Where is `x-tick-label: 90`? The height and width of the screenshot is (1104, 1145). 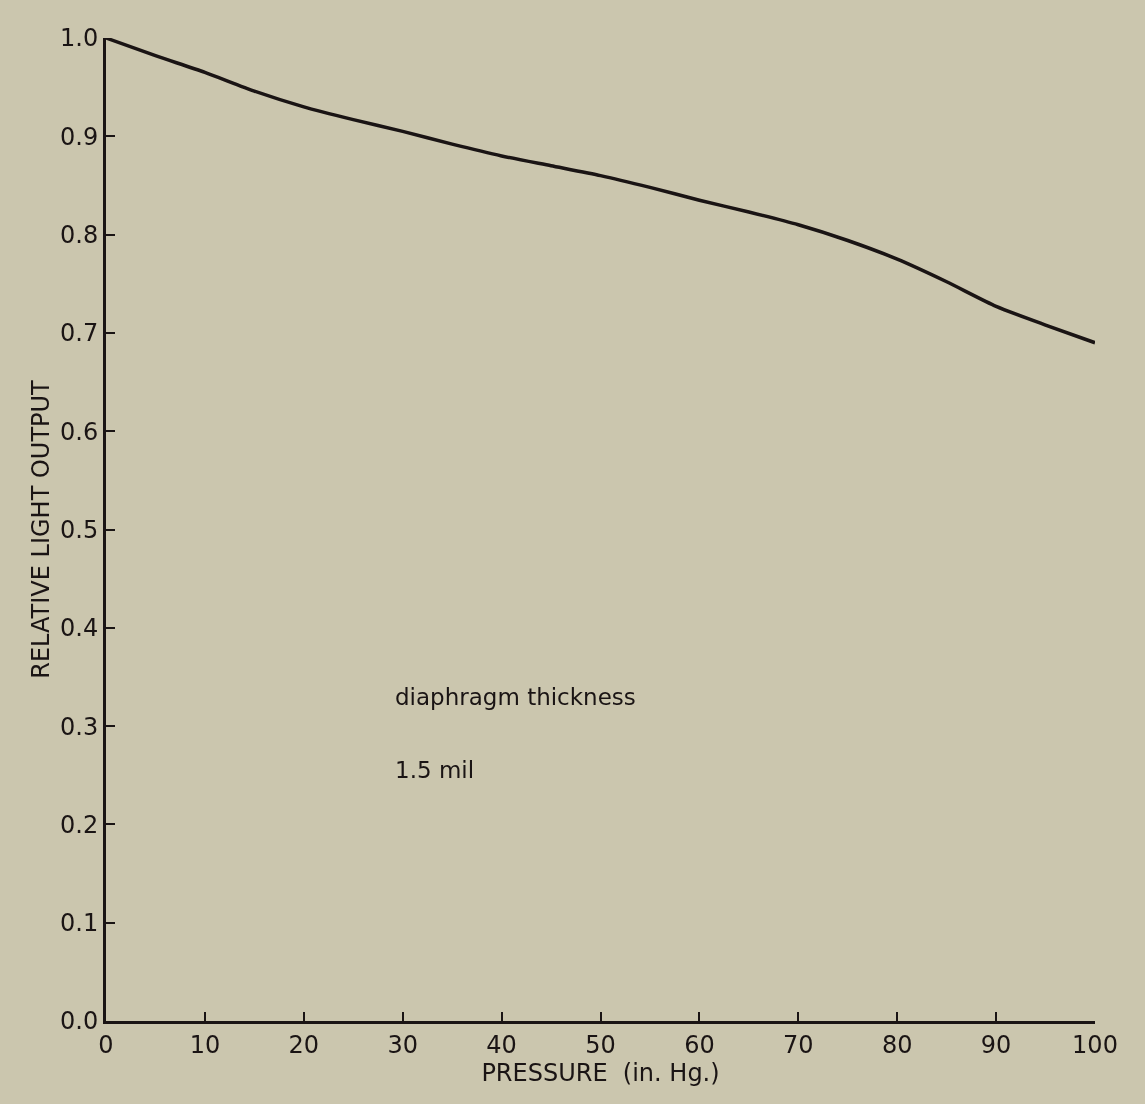 x-tick-label: 90 is located at coordinates (996, 1044).